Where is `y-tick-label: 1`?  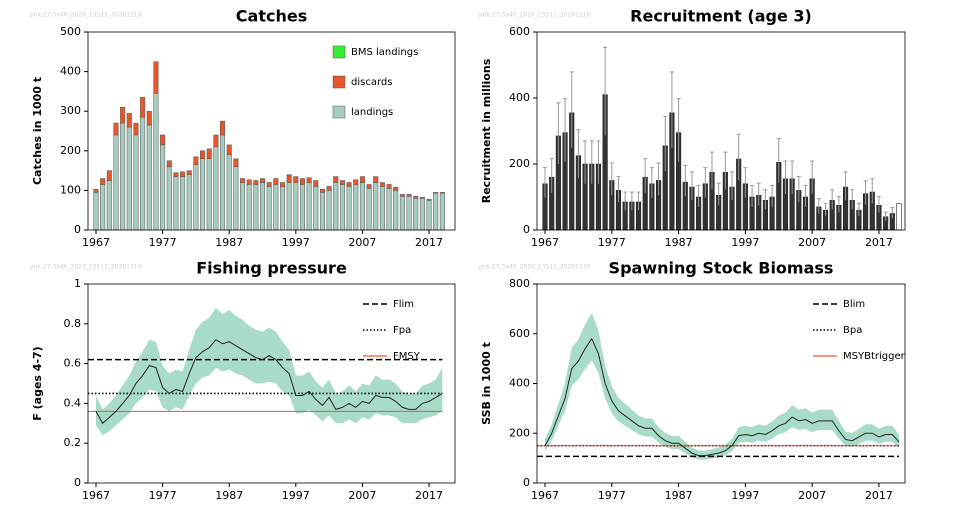 y-tick-label: 1 is located at coordinates (77, 283).